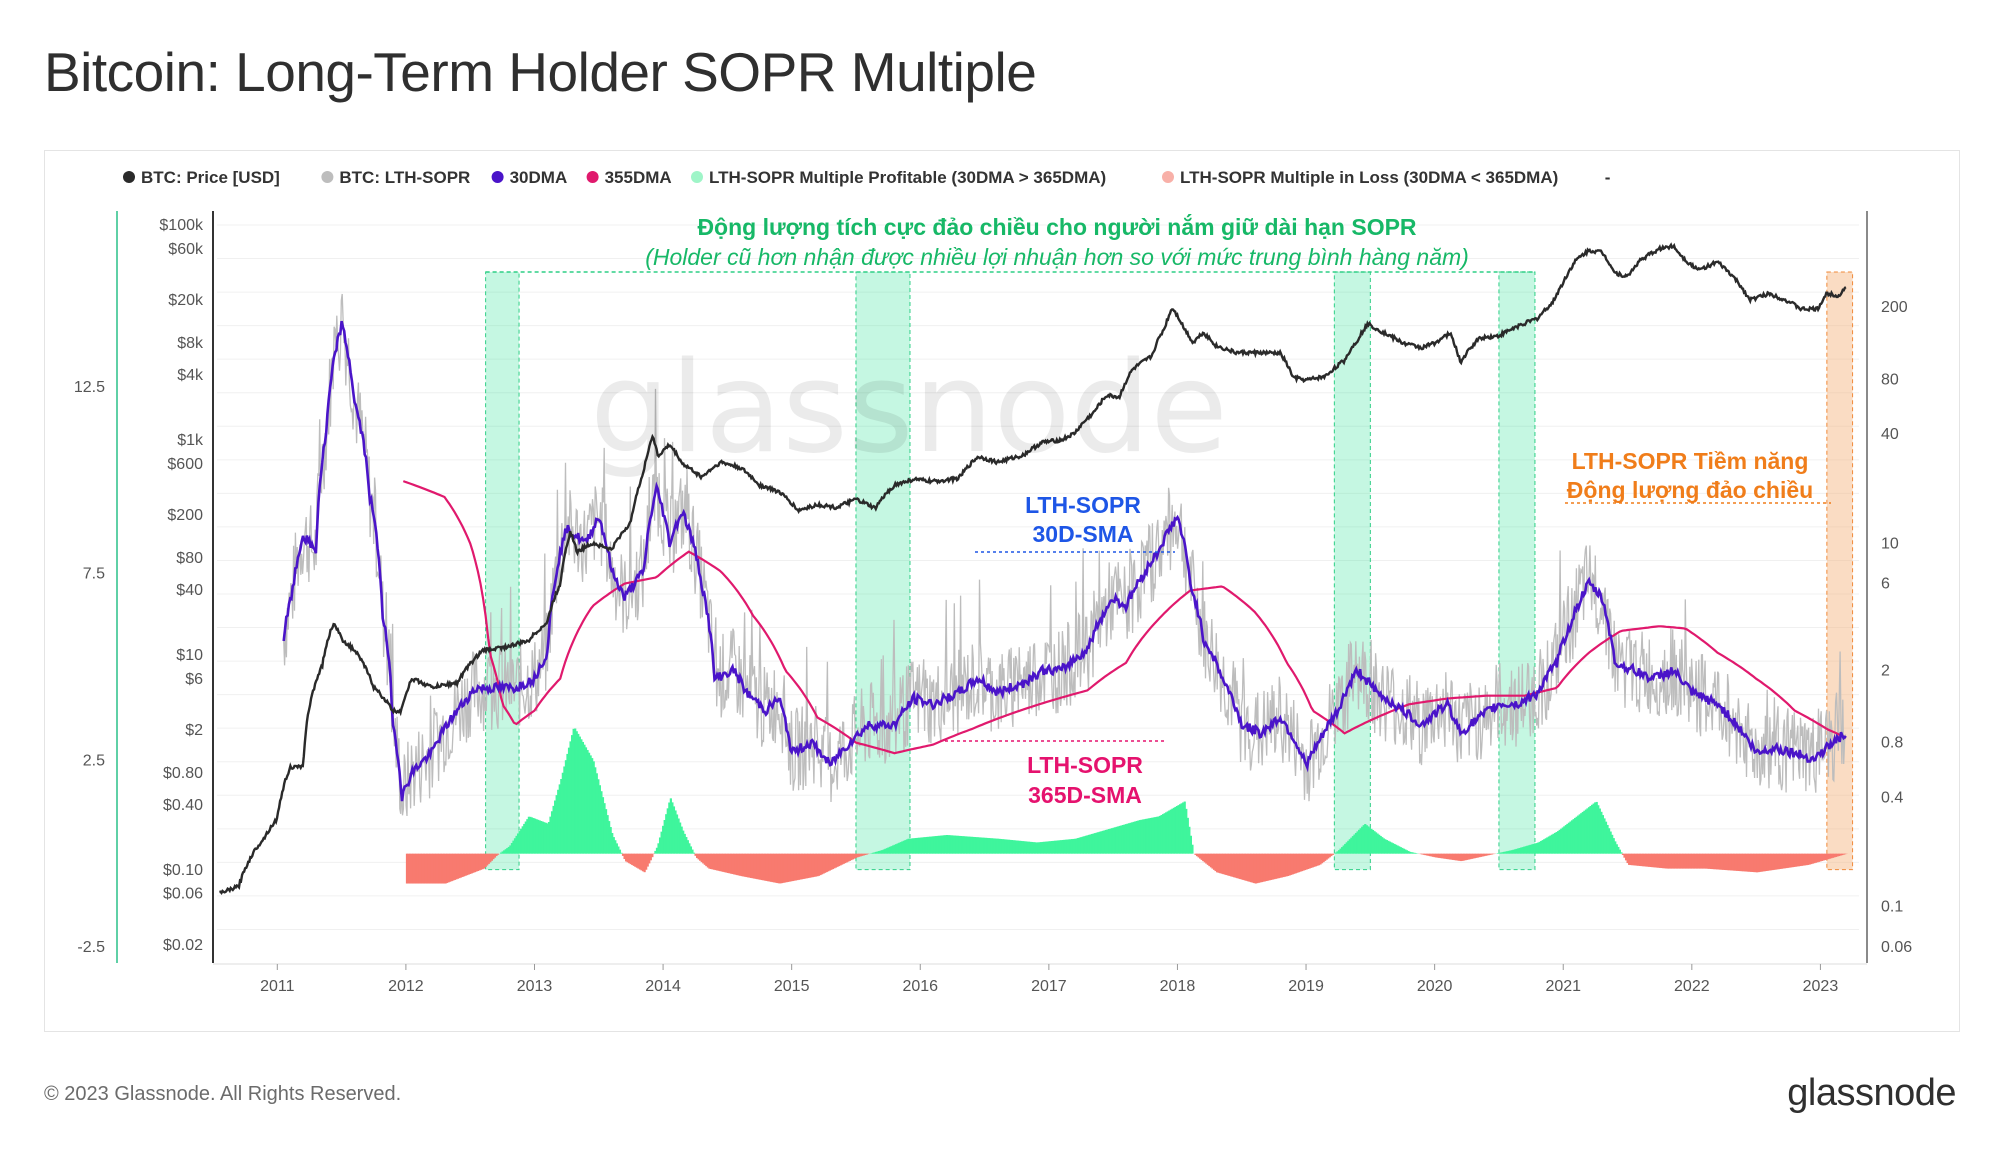  Describe the element at coordinates (697, 177) in the screenshot. I see `legend-marker` at that location.